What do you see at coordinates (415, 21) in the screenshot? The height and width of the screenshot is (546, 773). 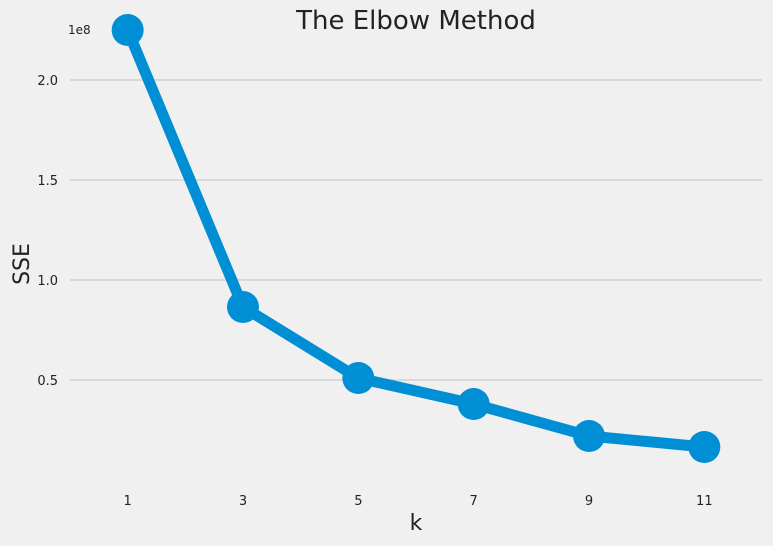 I see `chart-title: The Elbow Method` at bounding box center [415, 21].